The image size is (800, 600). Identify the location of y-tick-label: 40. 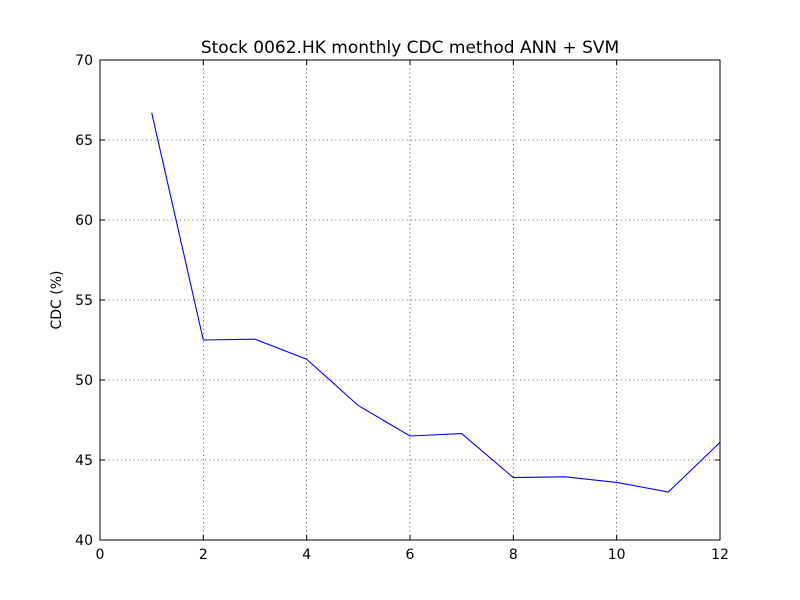
(84, 541).